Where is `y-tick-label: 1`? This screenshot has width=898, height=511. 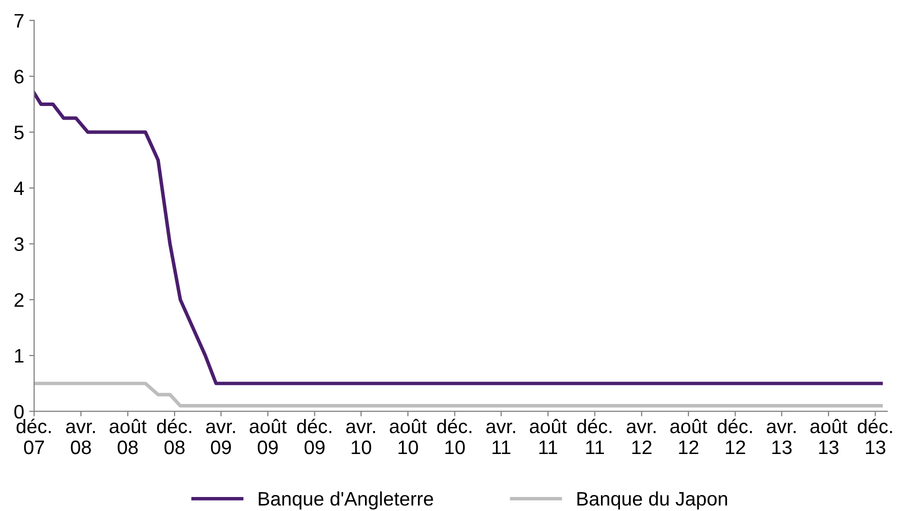 y-tick-label: 1 is located at coordinates (19, 356).